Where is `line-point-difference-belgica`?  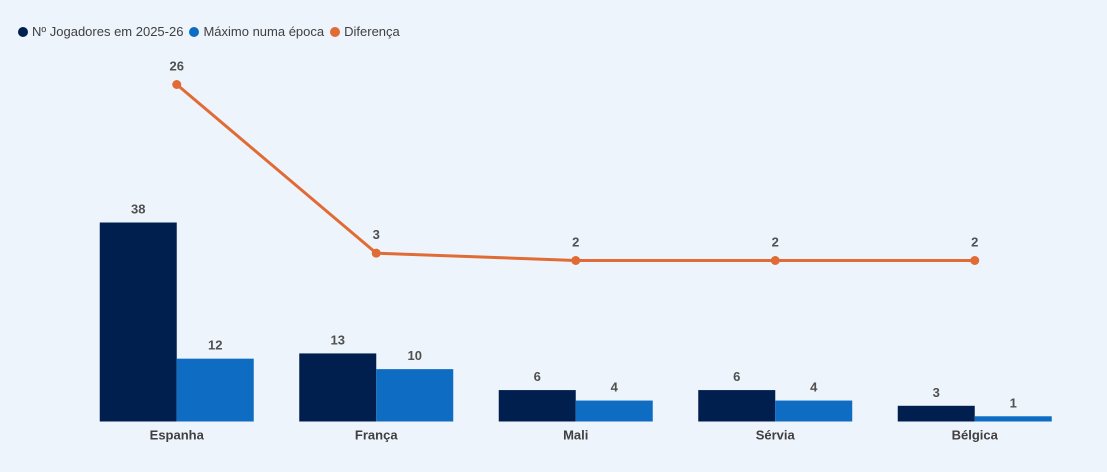
line-point-difference-belgica is located at coordinates (975, 260).